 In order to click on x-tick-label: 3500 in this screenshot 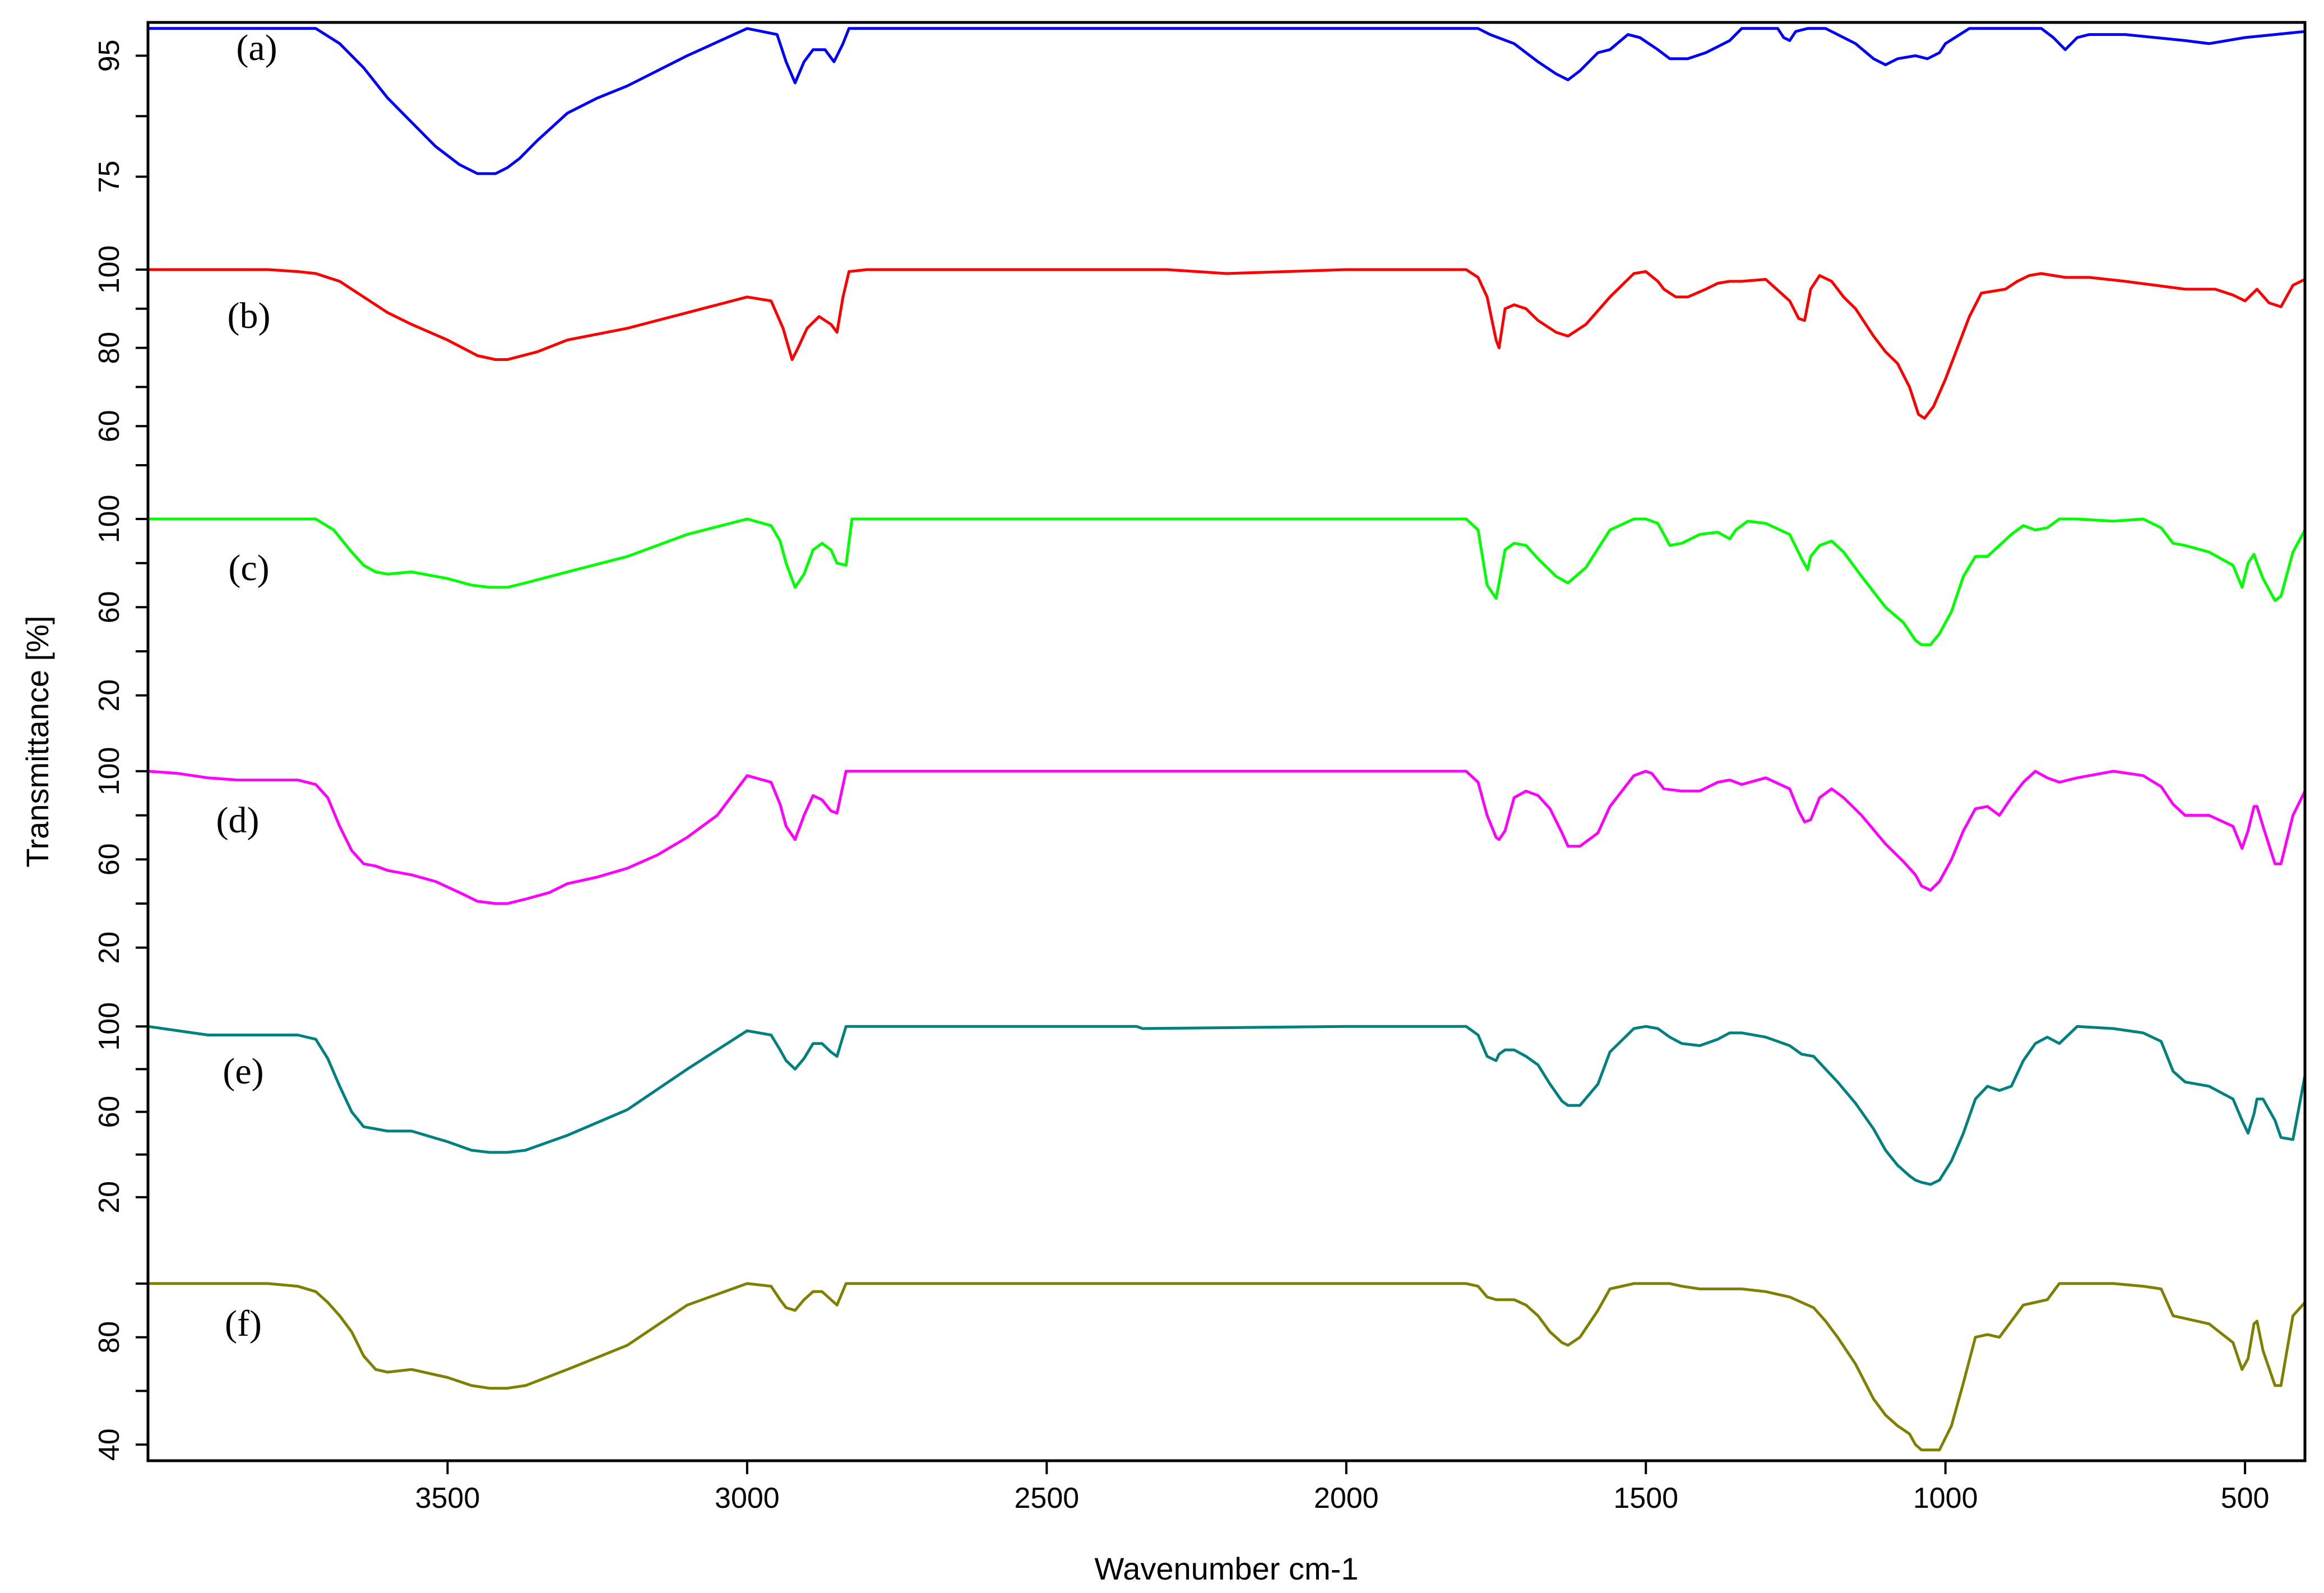, I will do `click(447, 1498)`.